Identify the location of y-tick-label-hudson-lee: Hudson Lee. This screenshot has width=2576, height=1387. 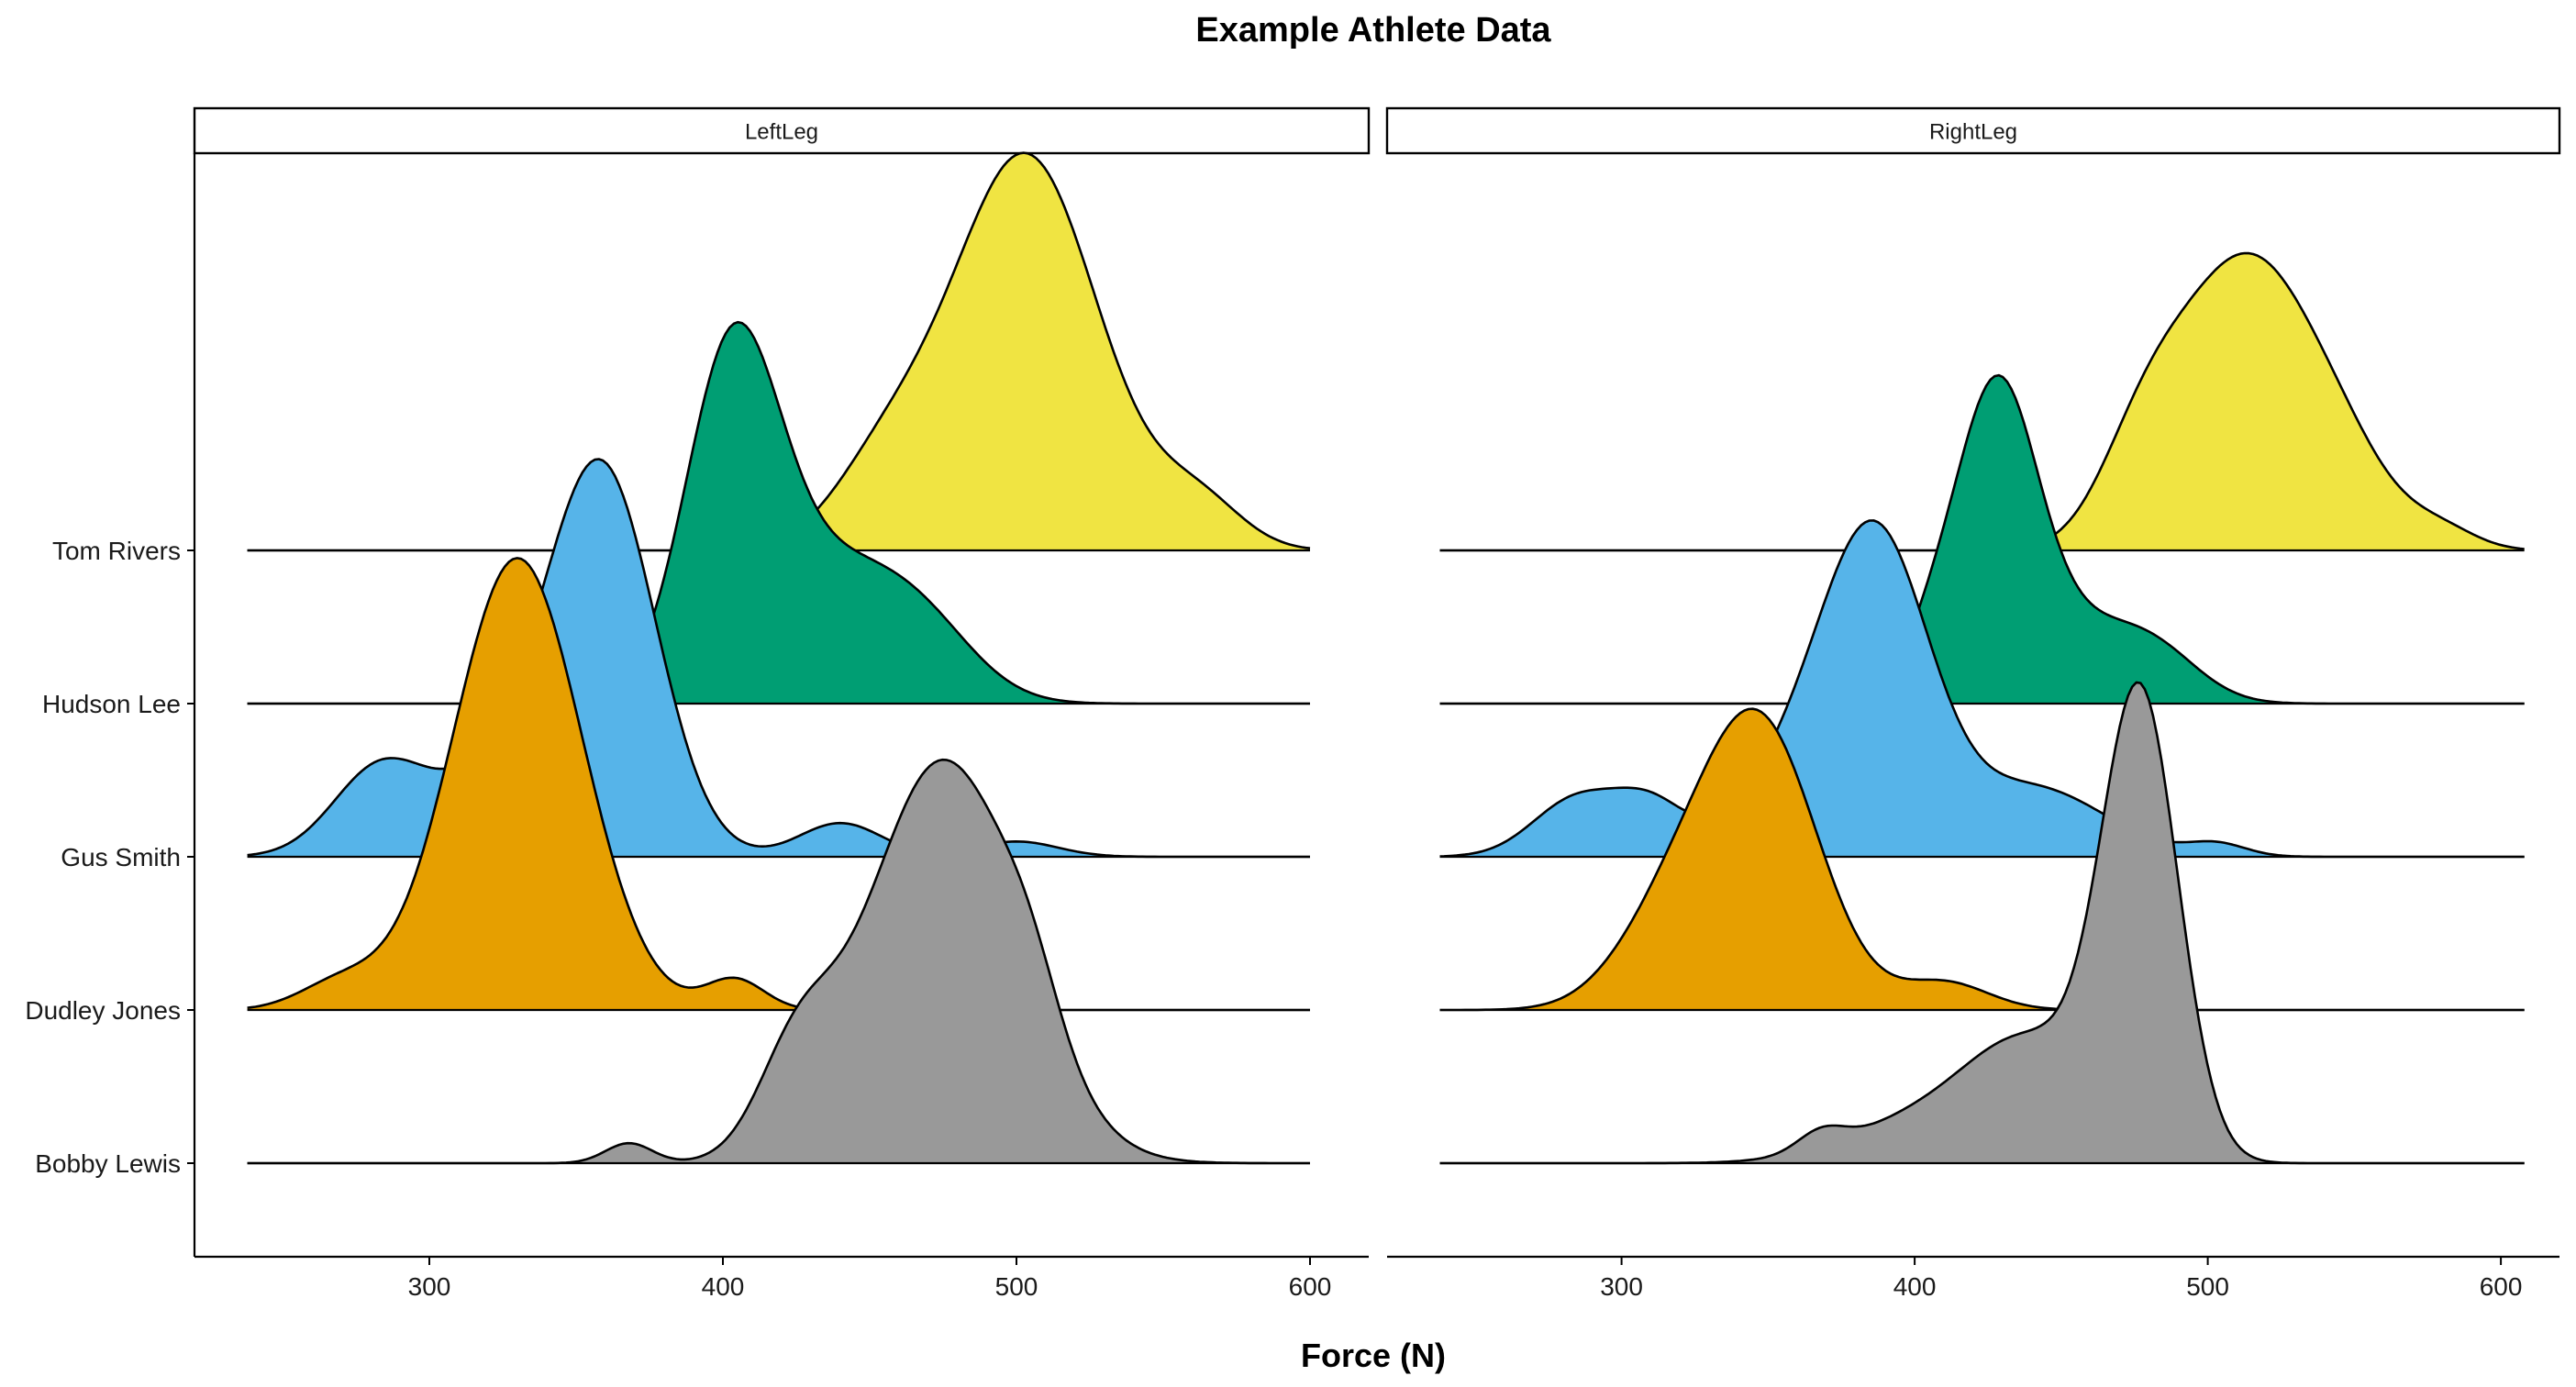
(111, 704).